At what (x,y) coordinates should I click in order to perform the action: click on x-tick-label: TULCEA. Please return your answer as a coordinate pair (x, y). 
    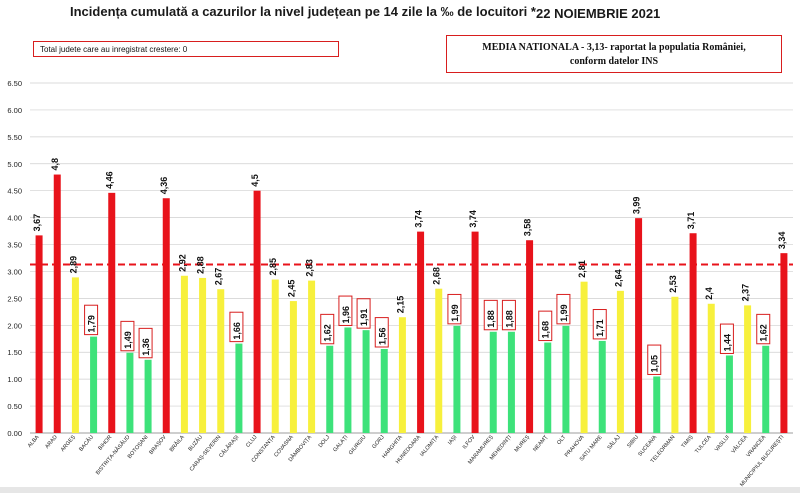
    Looking at the image, I should click on (703, 444).